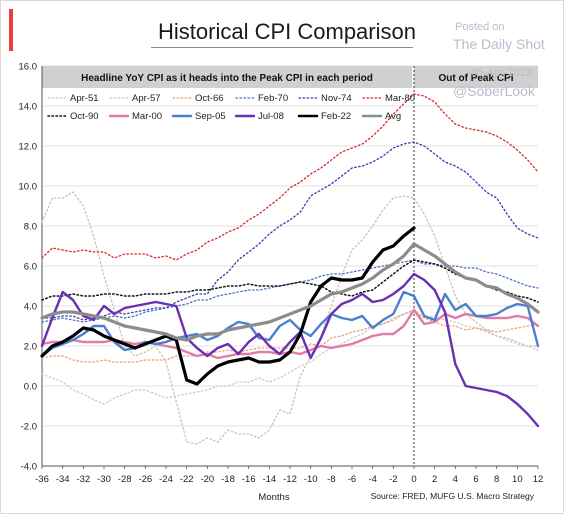 Image resolution: width=564 pixels, height=514 pixels. What do you see at coordinates (28, 187) in the screenshot?
I see `y-tick-label: 10.0` at bounding box center [28, 187].